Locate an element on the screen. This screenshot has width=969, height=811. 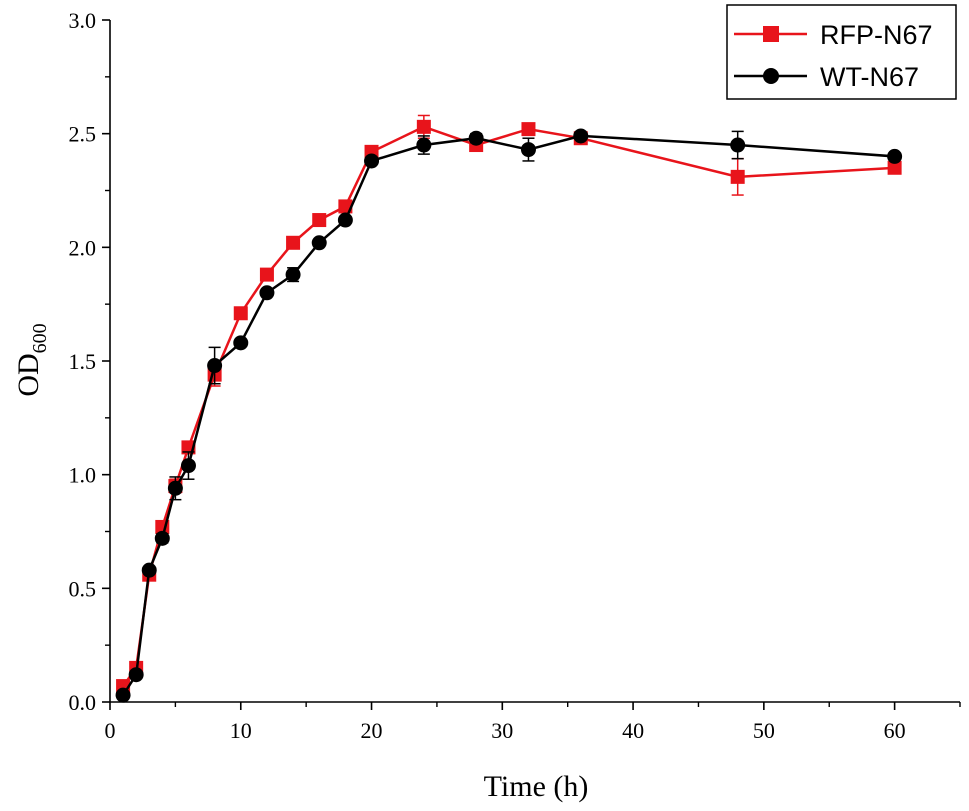
y-tick-label: 2.0 is located at coordinates (83, 247).